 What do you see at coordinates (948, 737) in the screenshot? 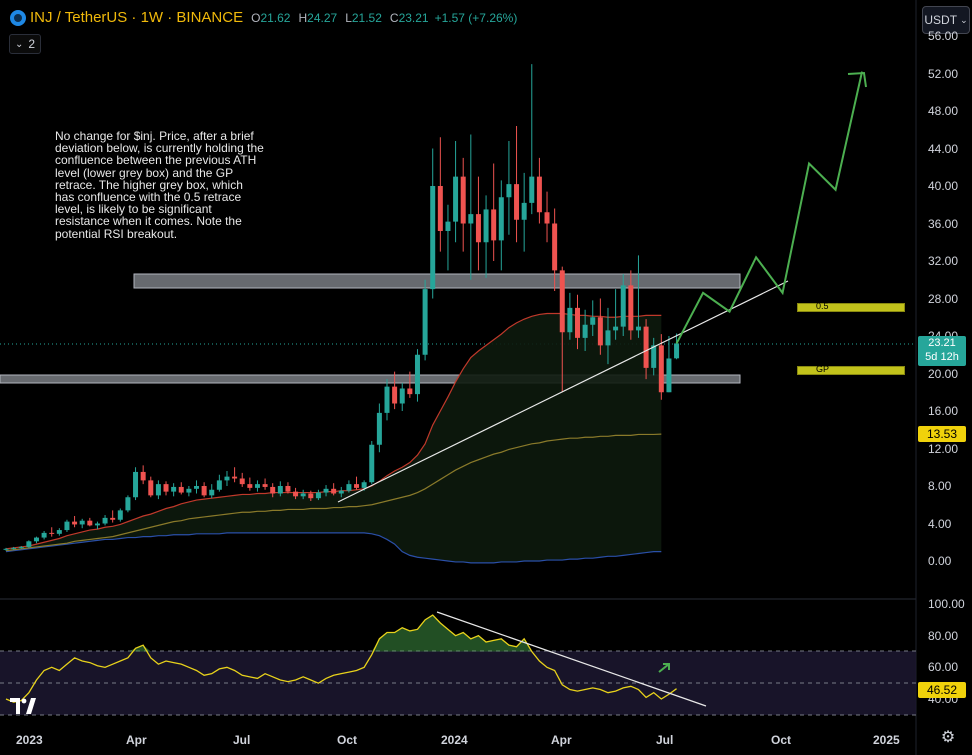
I see `gear-icon: ⚙` at bounding box center [948, 737].